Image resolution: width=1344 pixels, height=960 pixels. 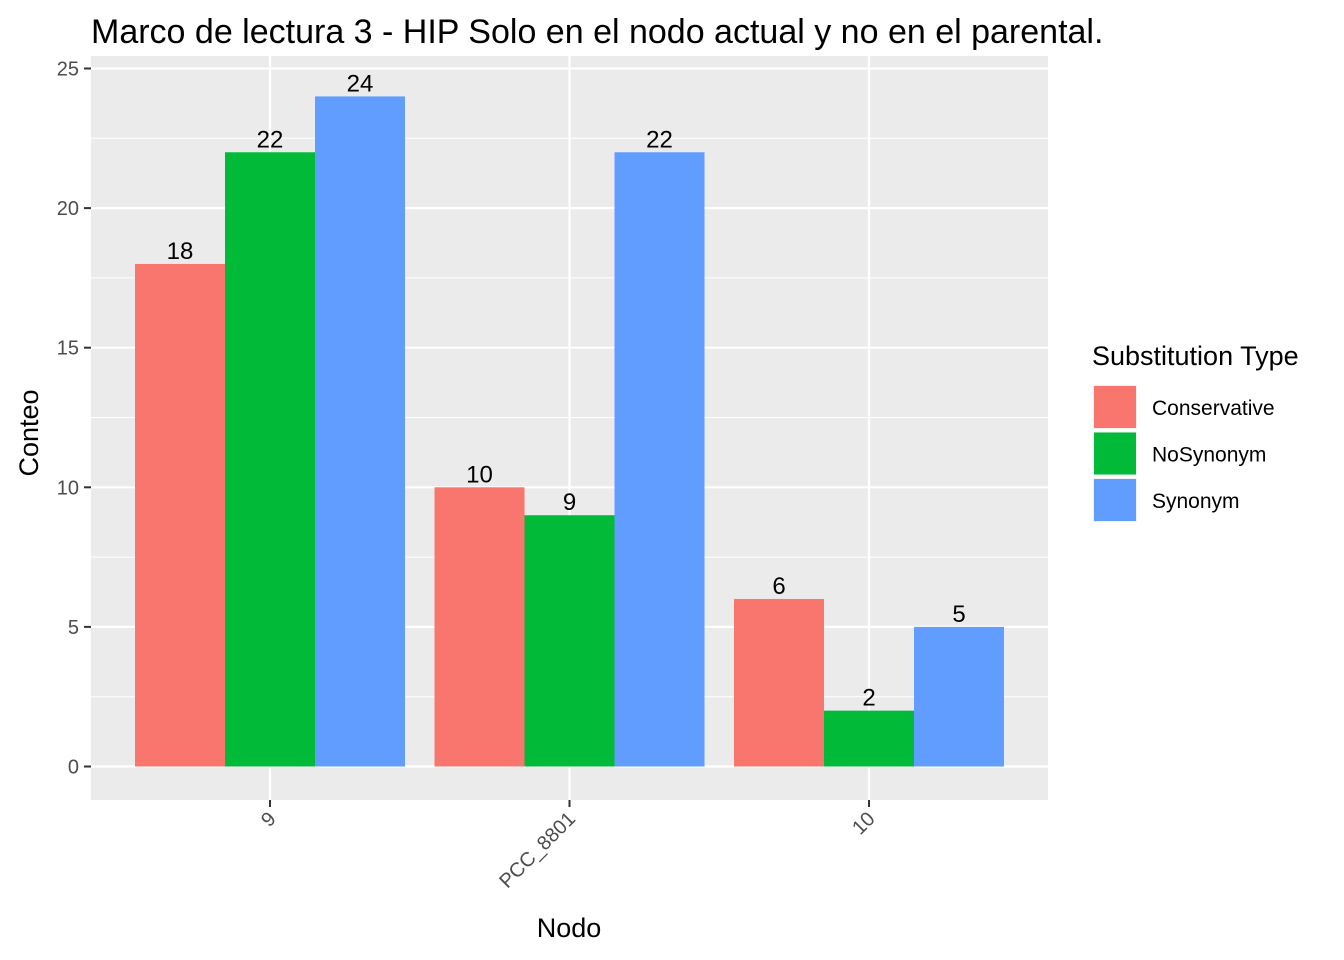 I want to click on y-axis: 0 5 10 15 20 25, so click(x=74, y=419).